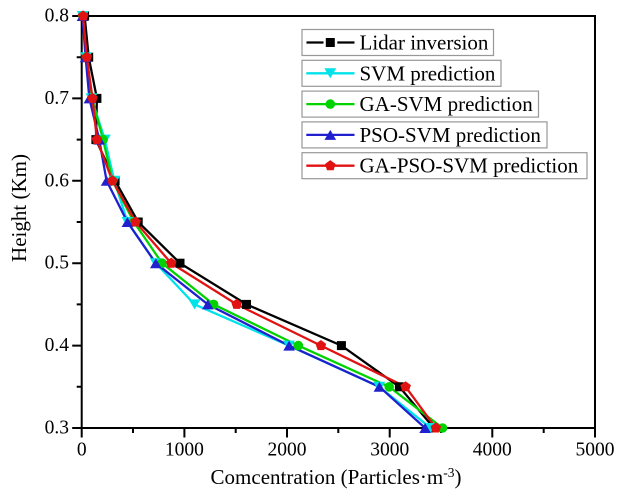 This screenshot has width=619, height=503. Describe the element at coordinates (492, 450) in the screenshot. I see `svg-text: 4000` at that location.